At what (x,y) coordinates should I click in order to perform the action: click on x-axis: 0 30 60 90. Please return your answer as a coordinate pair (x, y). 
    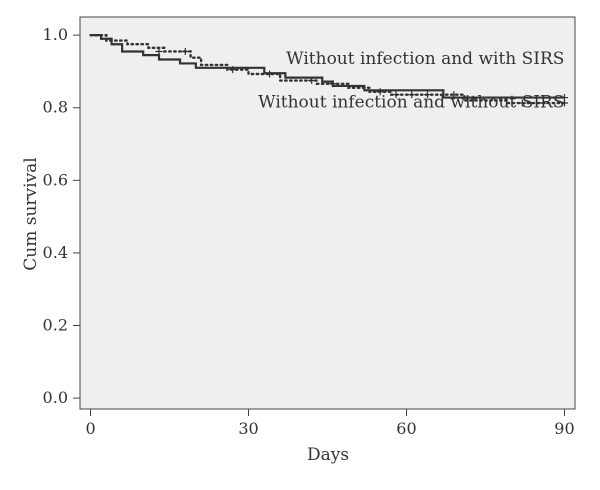
    Looking at the image, I should click on (330, 423).